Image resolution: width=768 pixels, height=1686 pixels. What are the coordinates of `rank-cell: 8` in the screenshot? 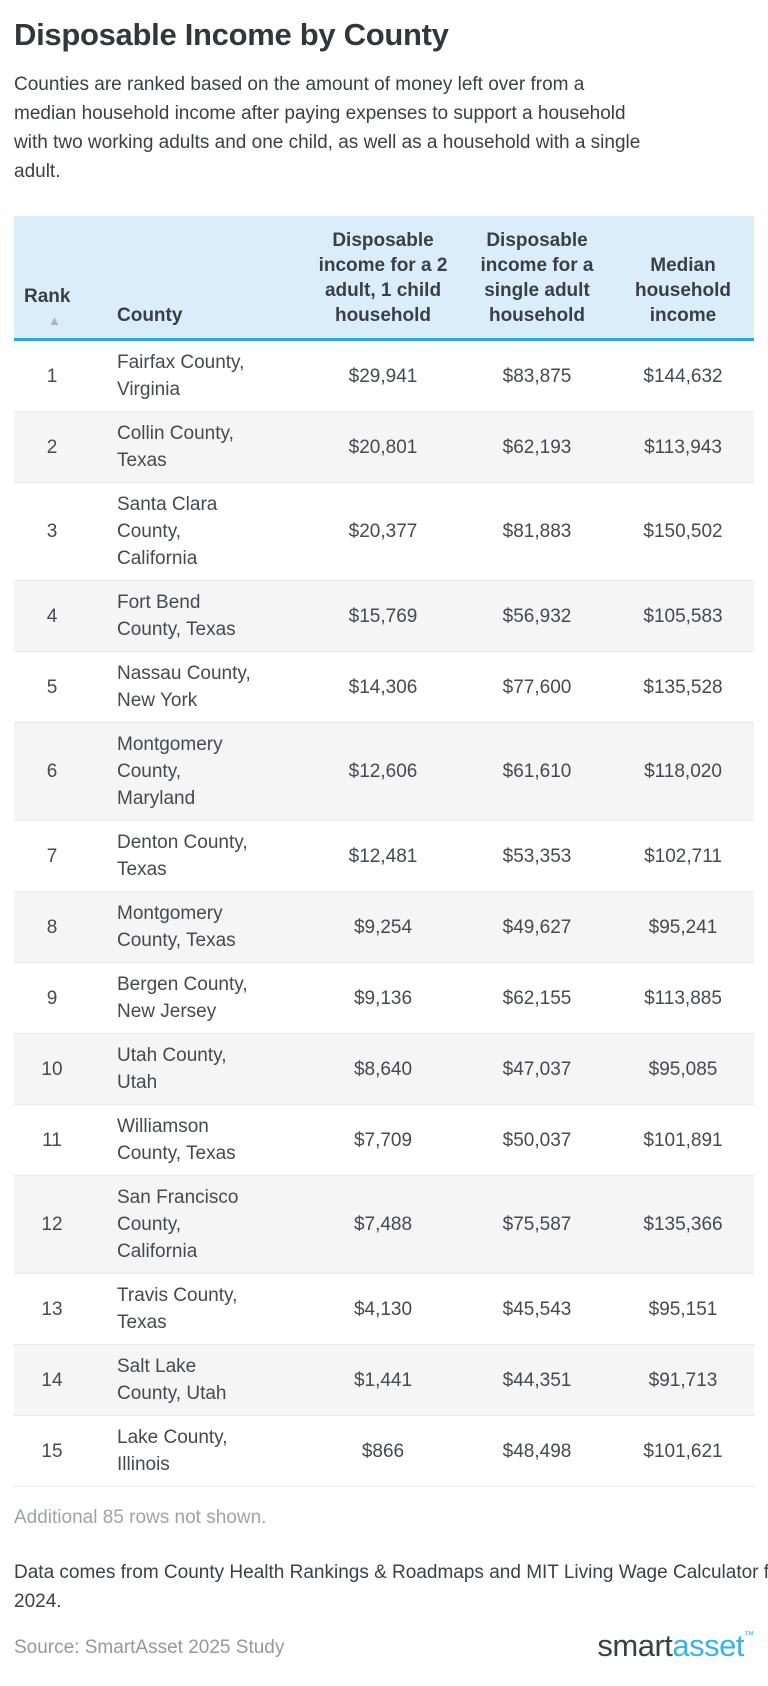 It's located at (52, 927).